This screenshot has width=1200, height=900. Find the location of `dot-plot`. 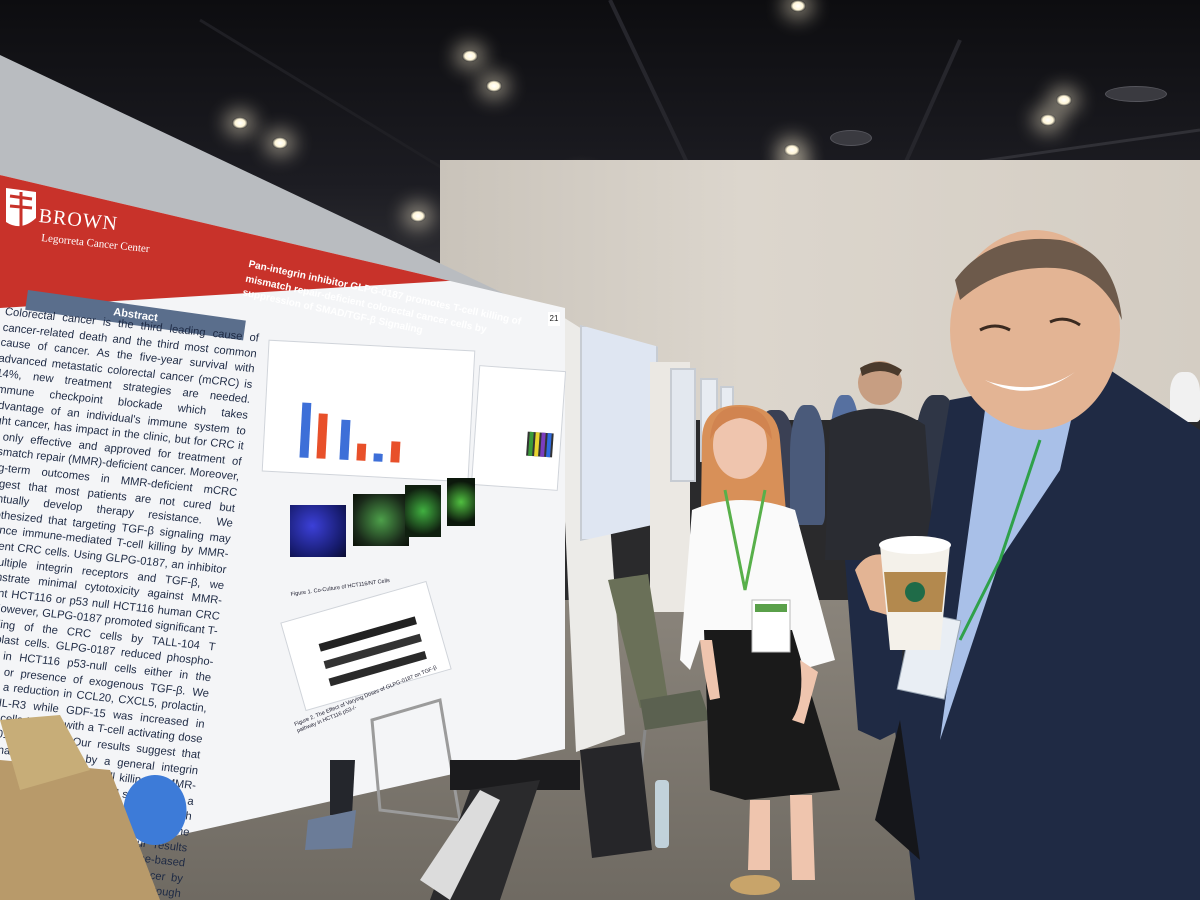

dot-plot is located at coordinates (540, 444).